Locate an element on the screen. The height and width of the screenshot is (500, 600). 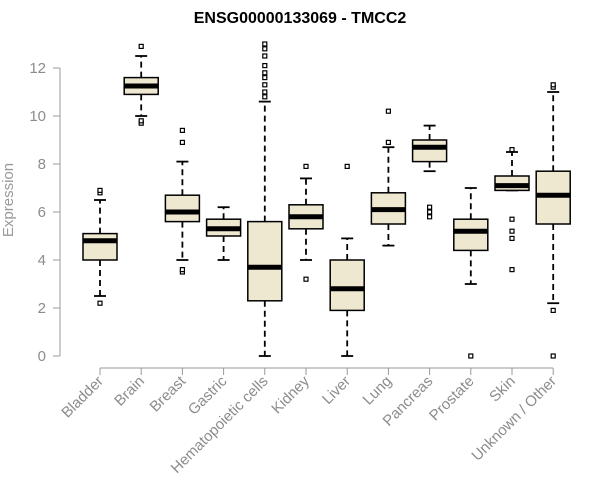
x-tick-label: Liver is located at coordinates (336, 390).